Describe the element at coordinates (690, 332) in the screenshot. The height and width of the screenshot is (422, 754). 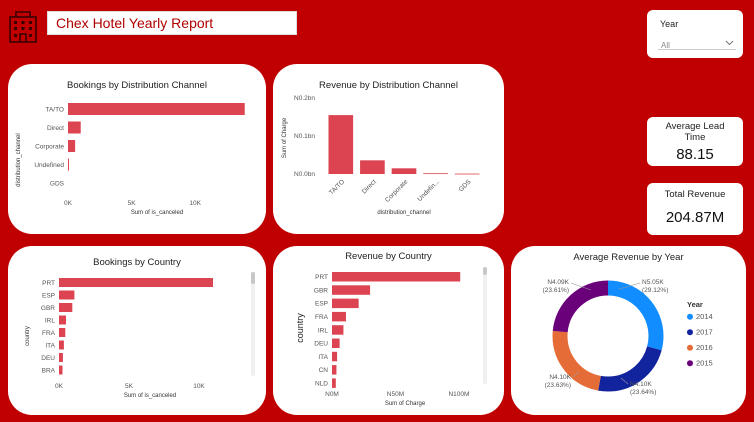
I see `legend-marker-2017` at that location.